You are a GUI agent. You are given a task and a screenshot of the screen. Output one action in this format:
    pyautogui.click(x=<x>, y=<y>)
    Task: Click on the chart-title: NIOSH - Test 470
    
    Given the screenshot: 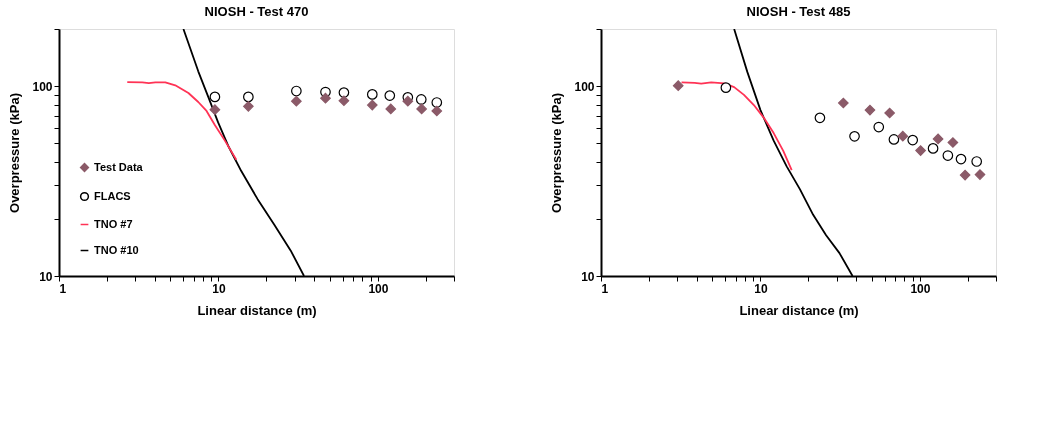 What is the action you would take?
    pyautogui.click(x=256, y=11)
    